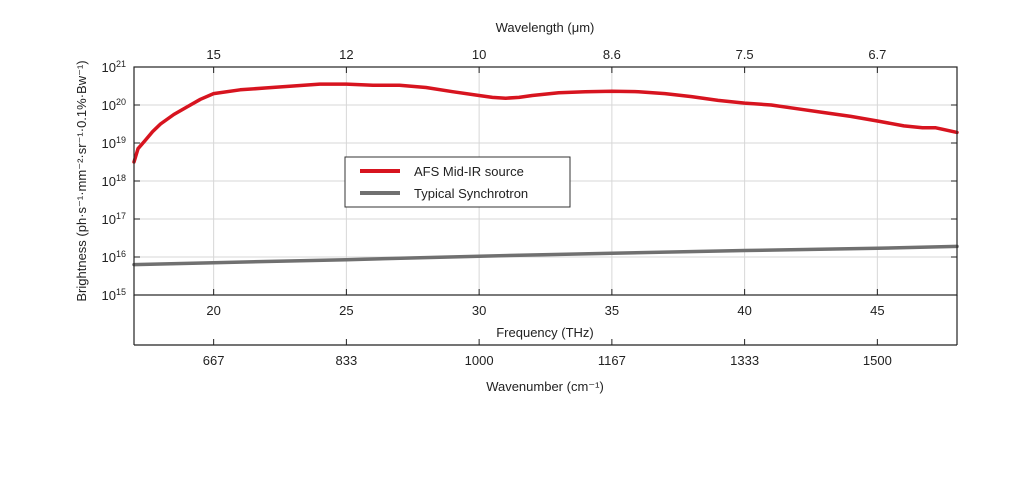 This screenshot has height=487, width=1024. I want to click on bottom-axis-title: Frequency (THz), so click(545, 332).